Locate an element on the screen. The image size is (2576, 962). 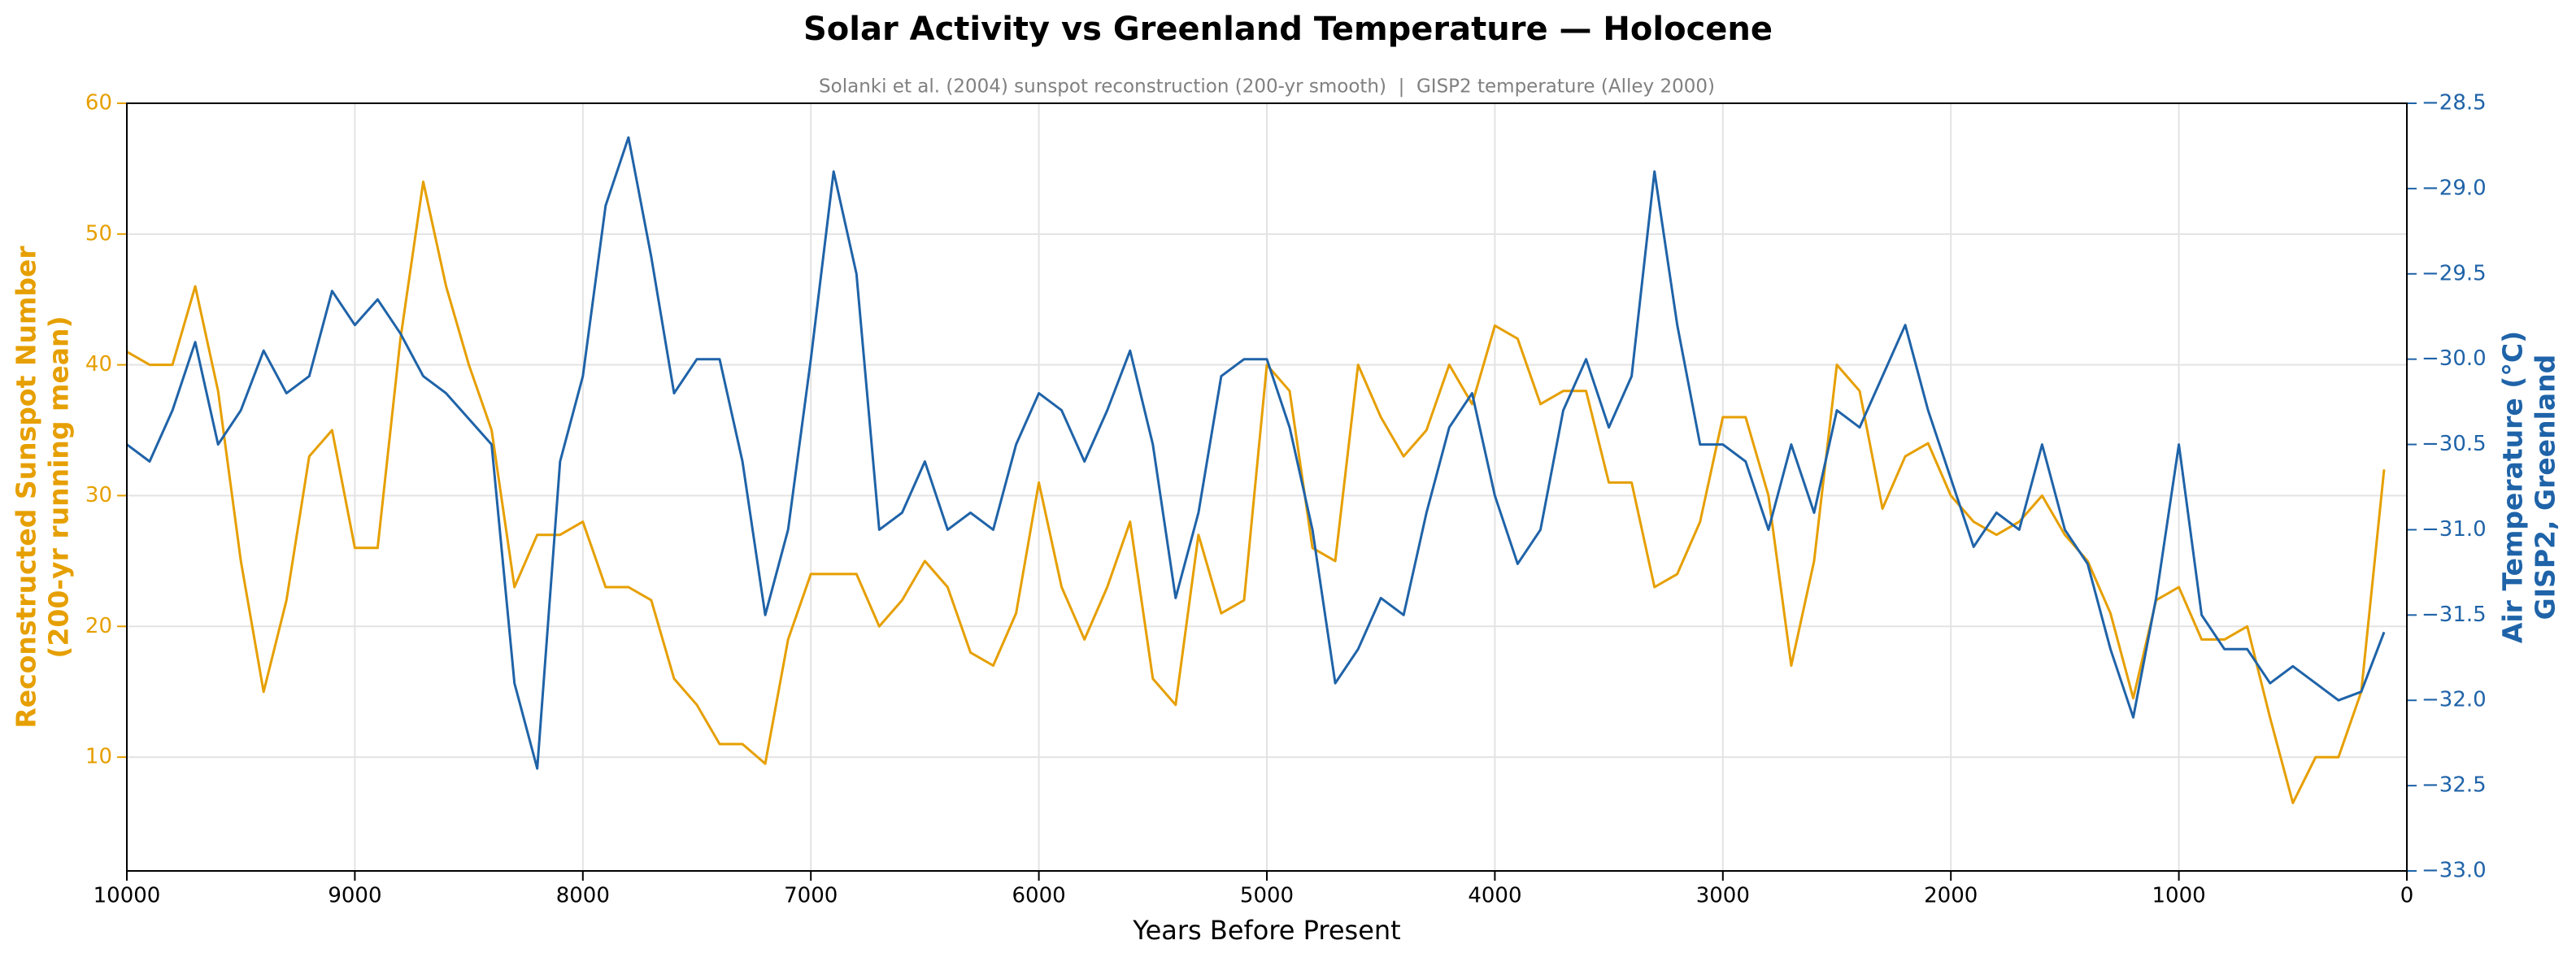
x-axis-label: Years Before Present is located at coordinates (1266, 930).